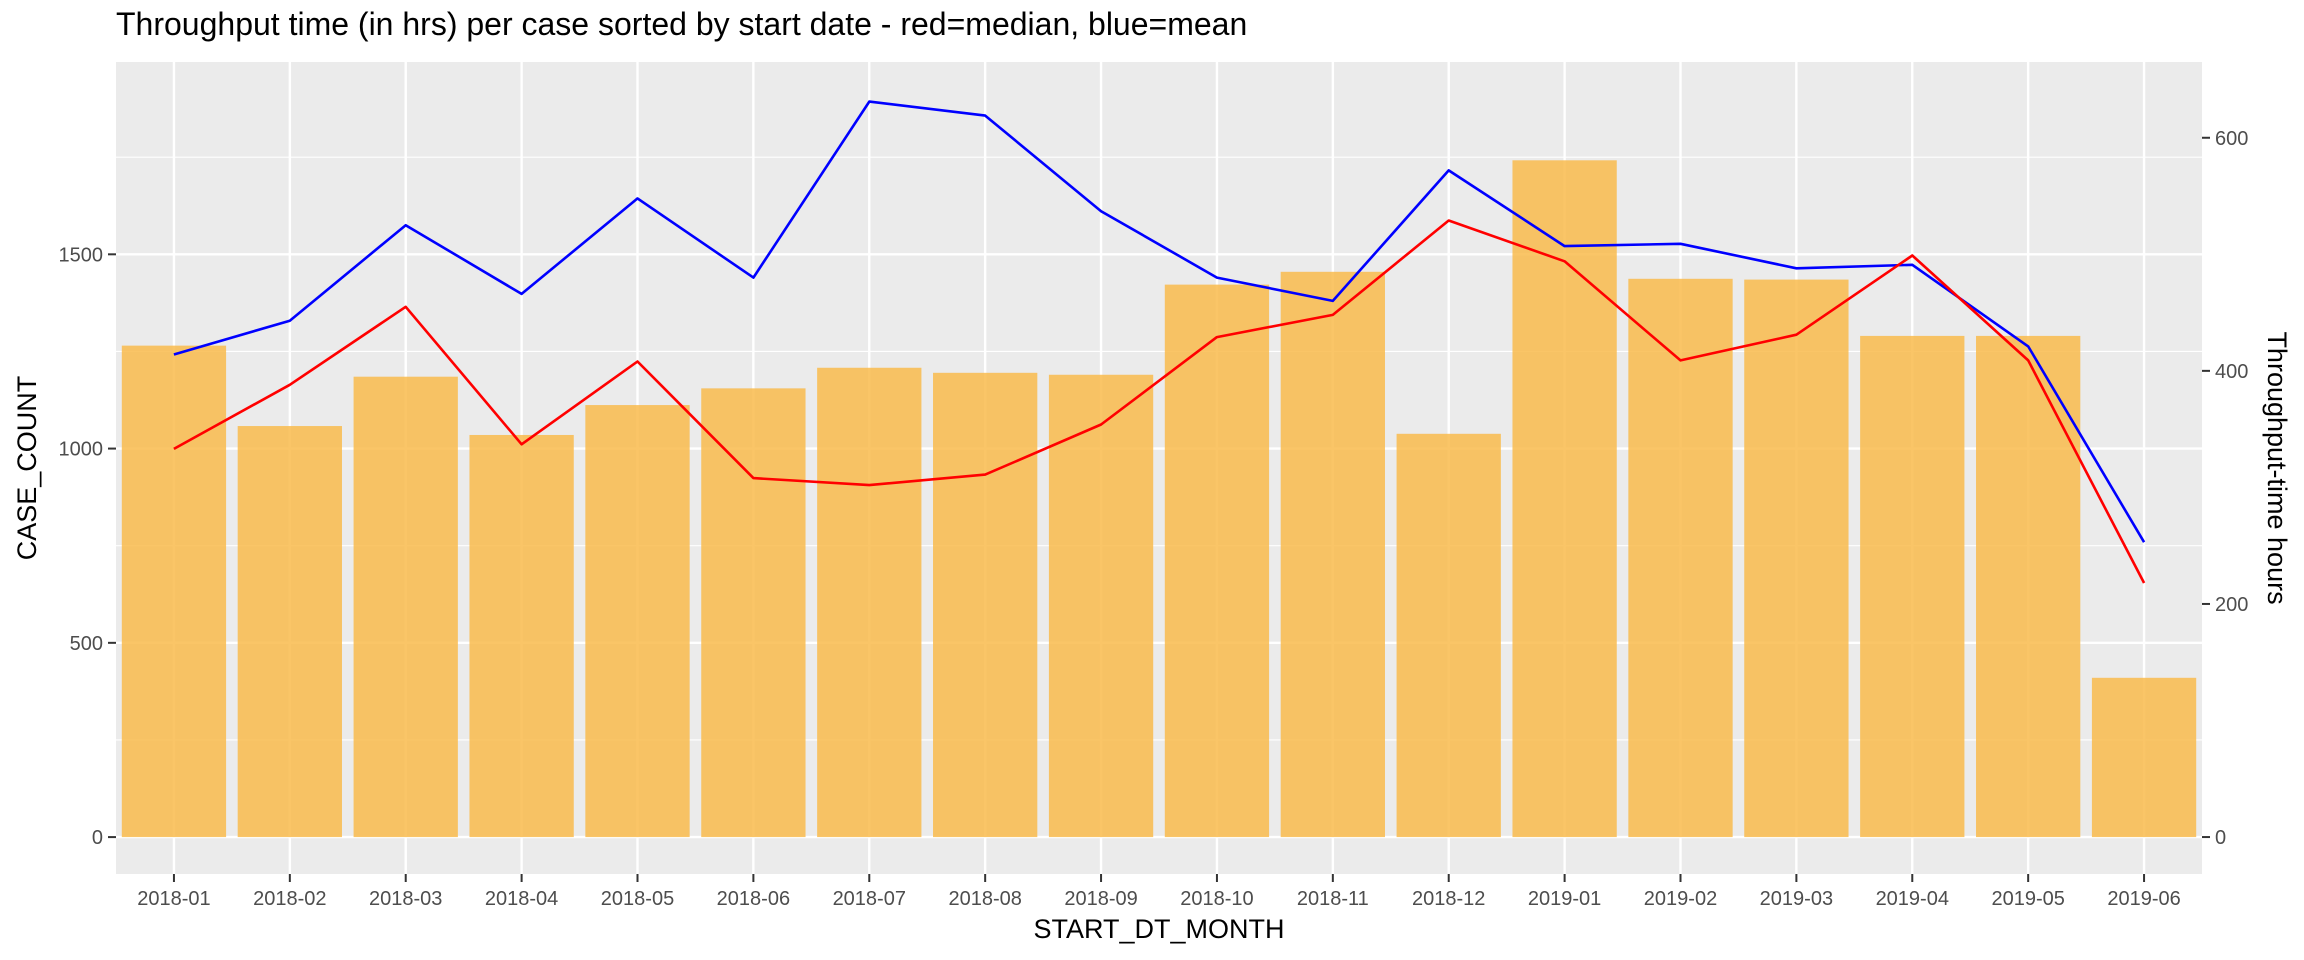 Image resolution: width=2304 pixels, height=960 pixels. Describe the element at coordinates (753, 899) in the screenshot. I see `x-tick-label: 2018-06` at that location.